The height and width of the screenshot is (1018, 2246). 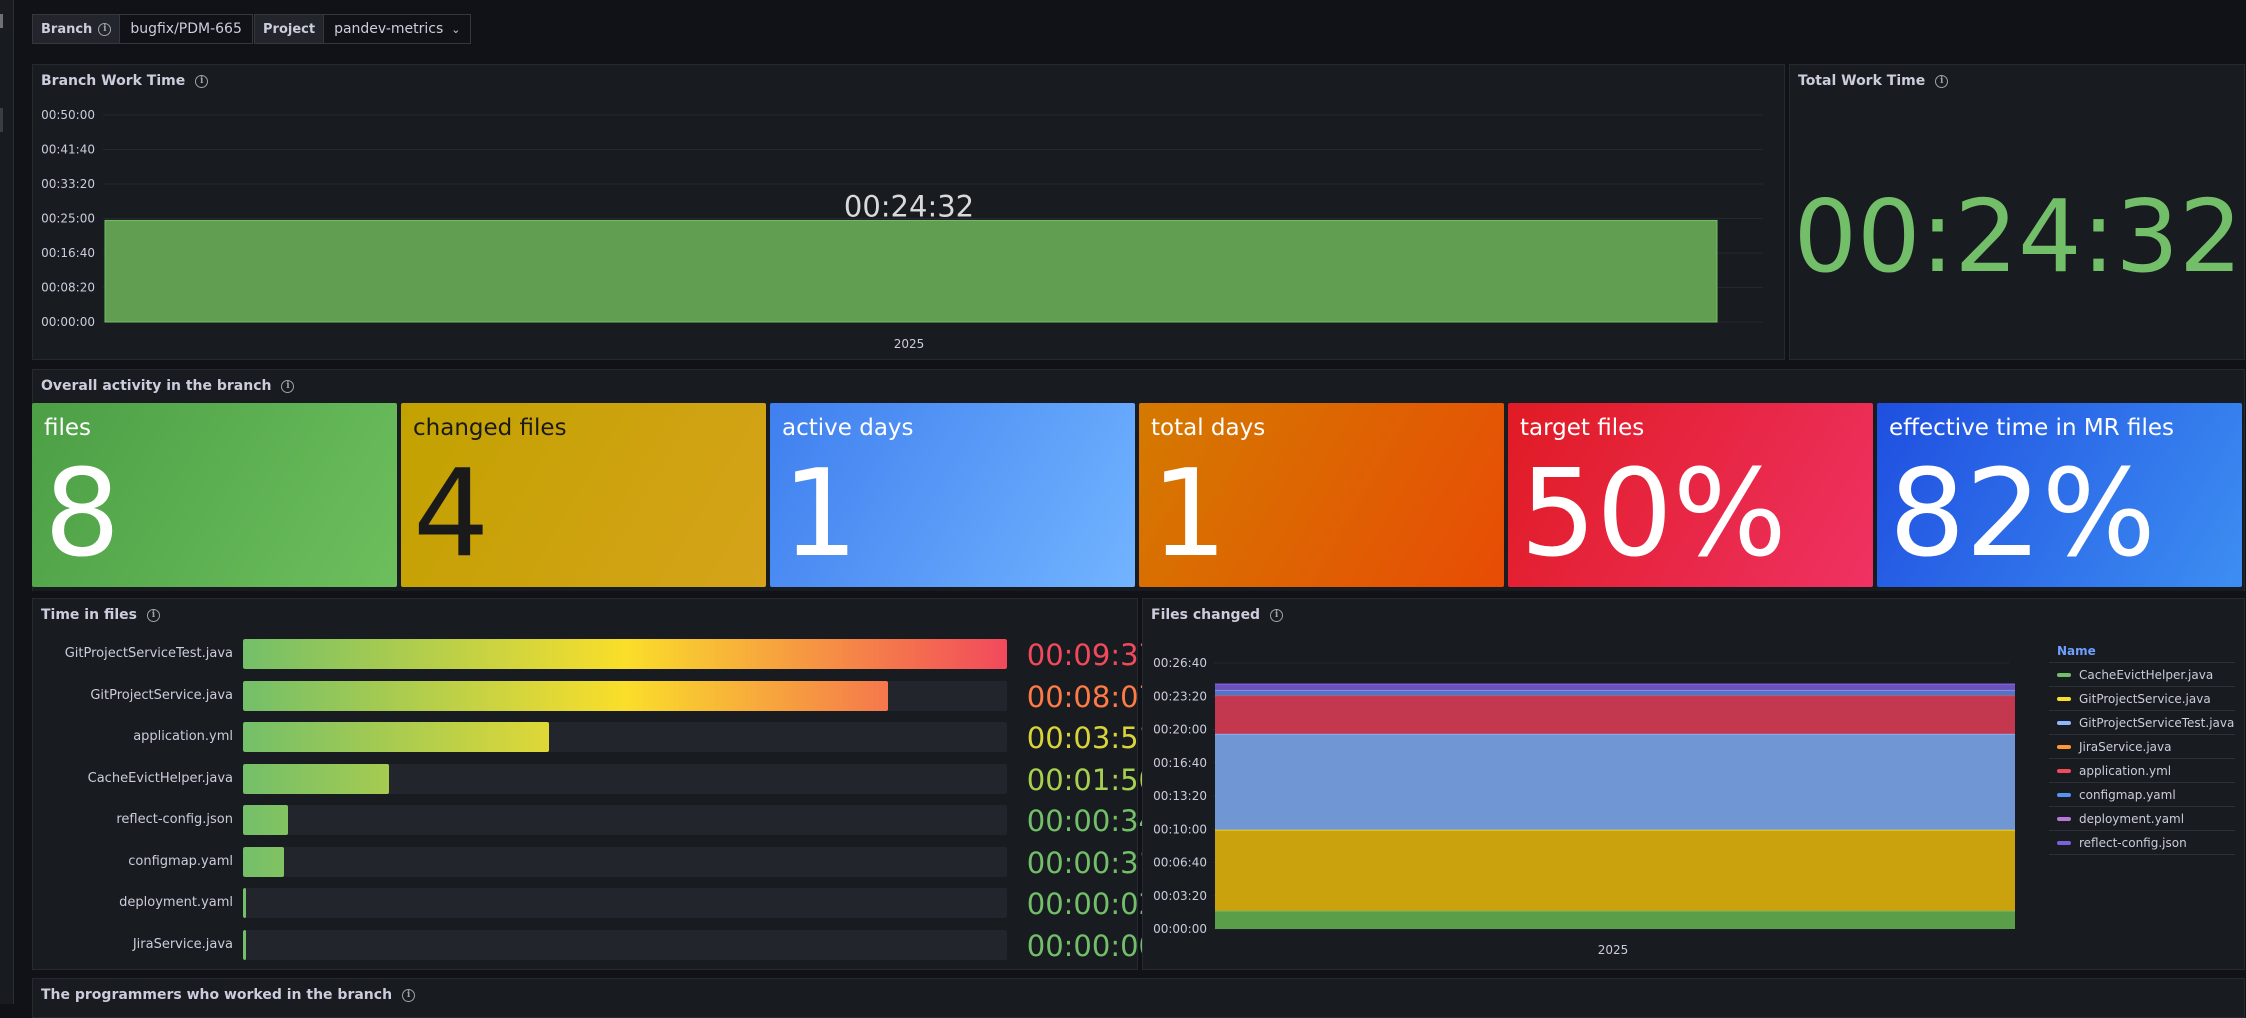 What do you see at coordinates (1180, 863) in the screenshot?
I see `y-tick-label: 00:06:40` at bounding box center [1180, 863].